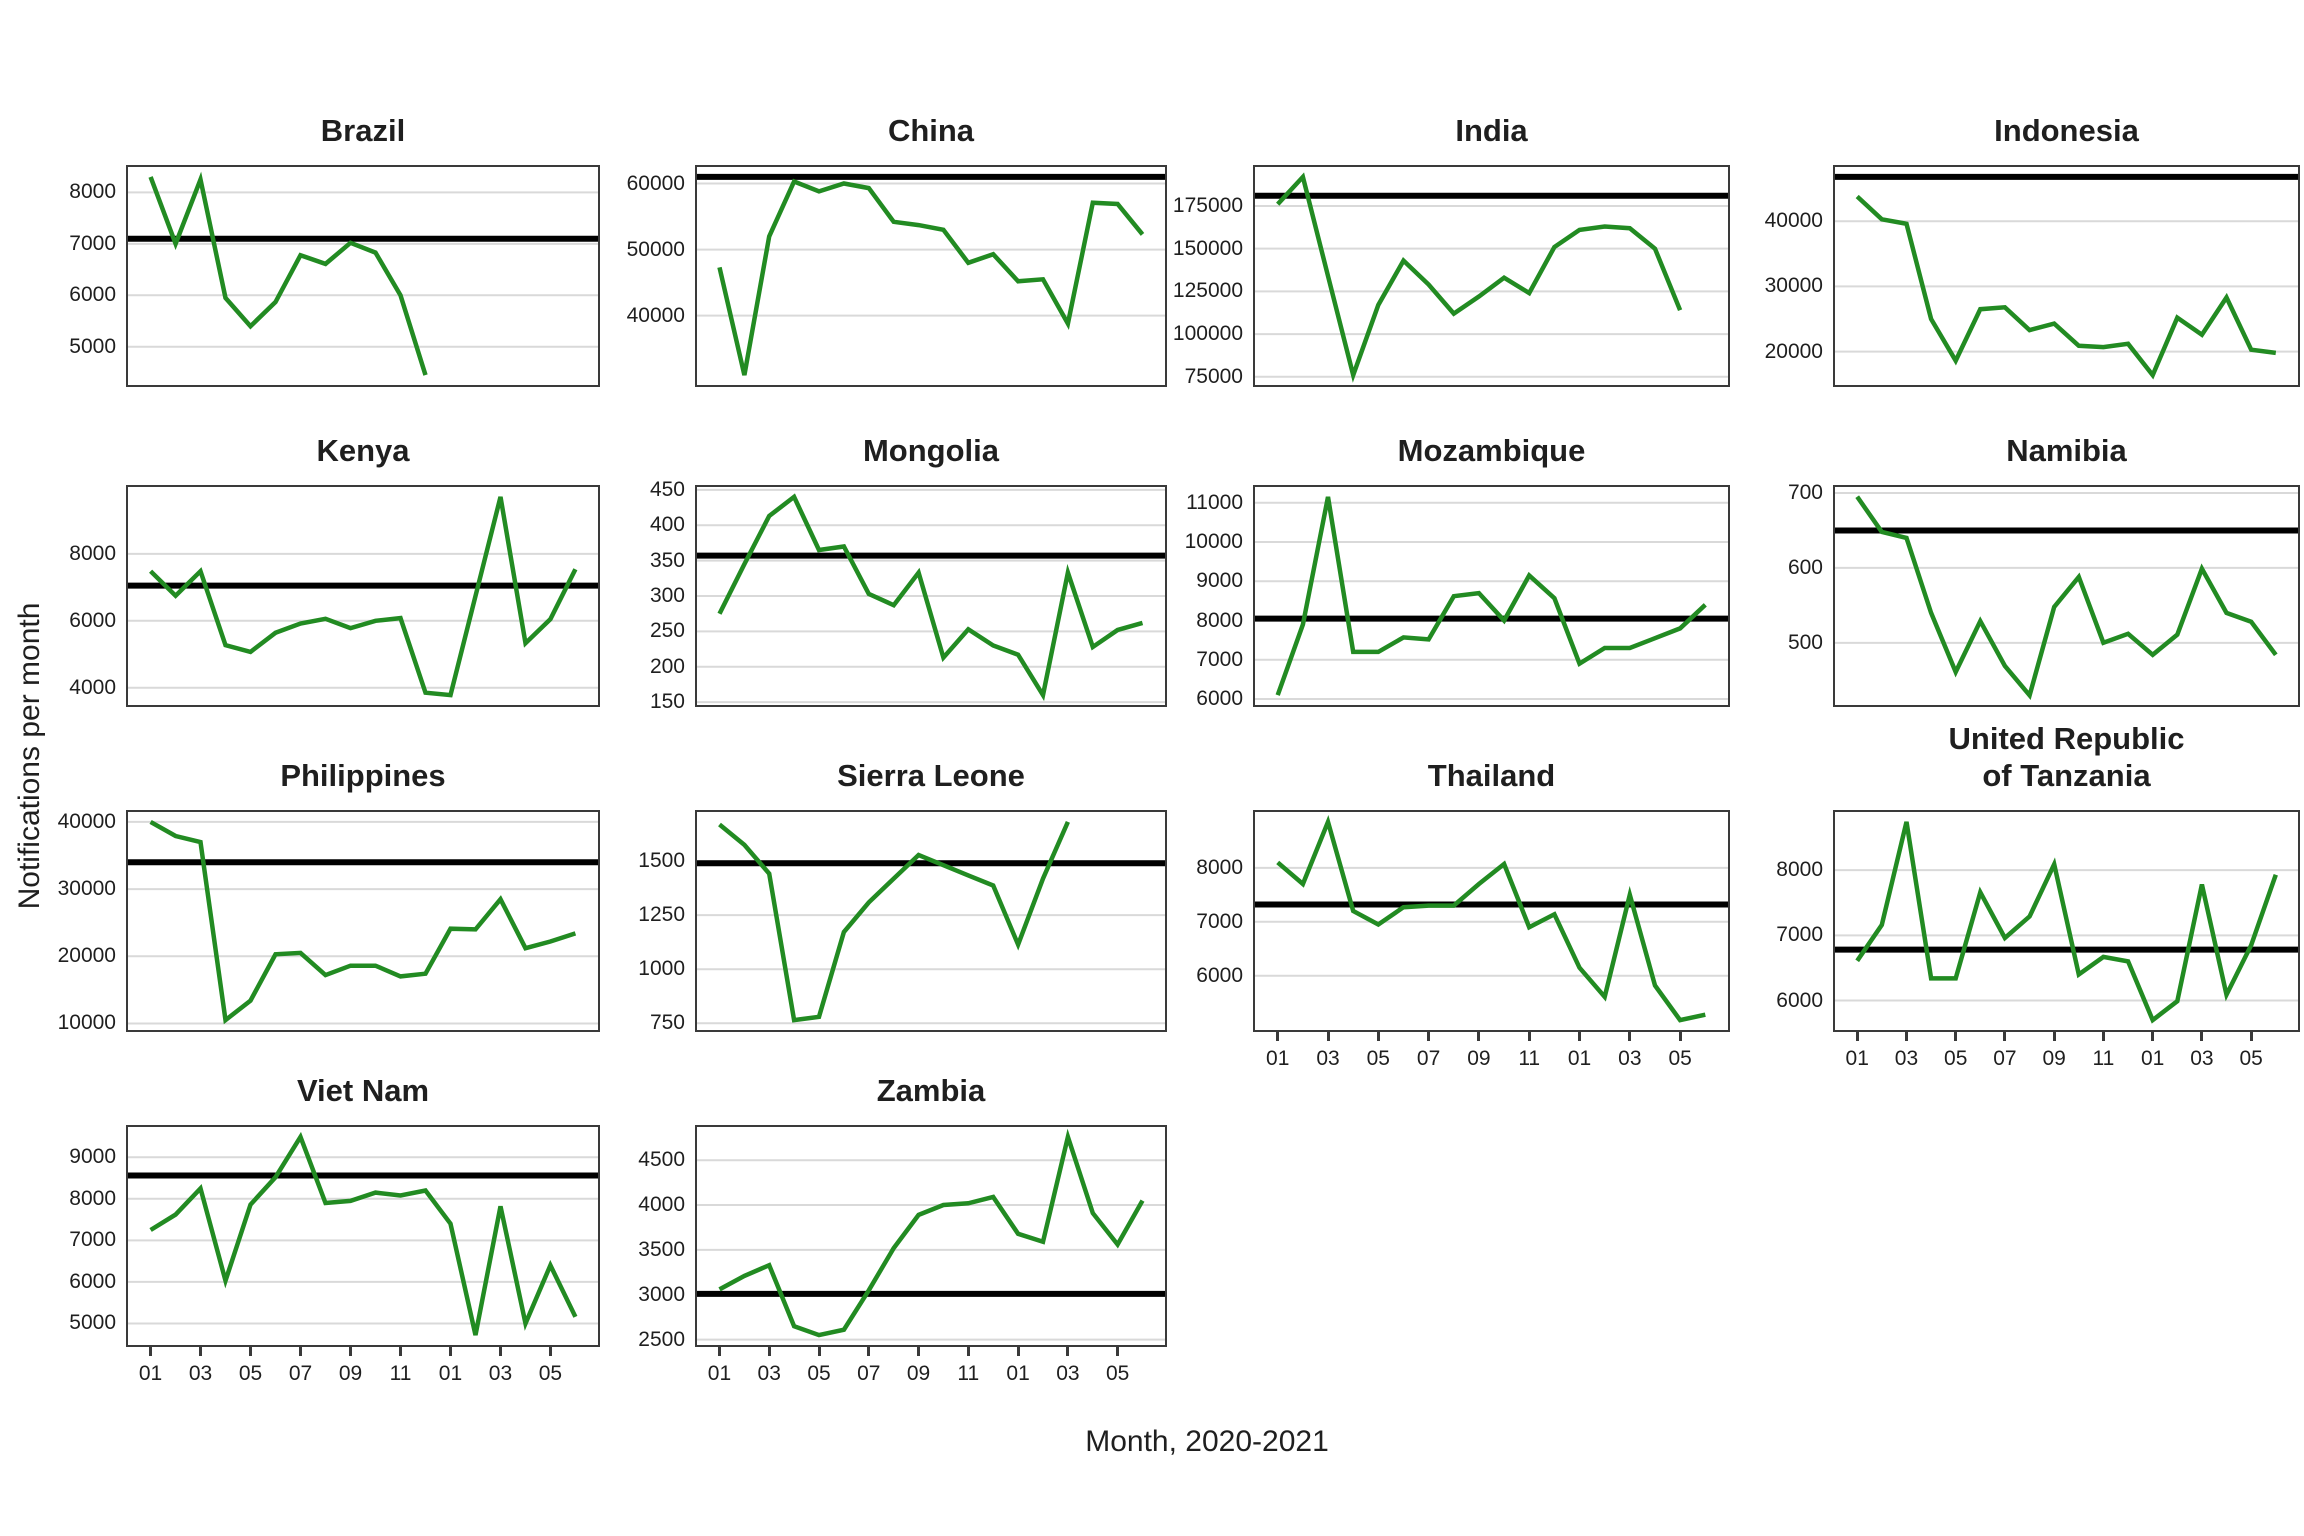  I want to click on chart-svg-mozambique, so click(1491, 598).